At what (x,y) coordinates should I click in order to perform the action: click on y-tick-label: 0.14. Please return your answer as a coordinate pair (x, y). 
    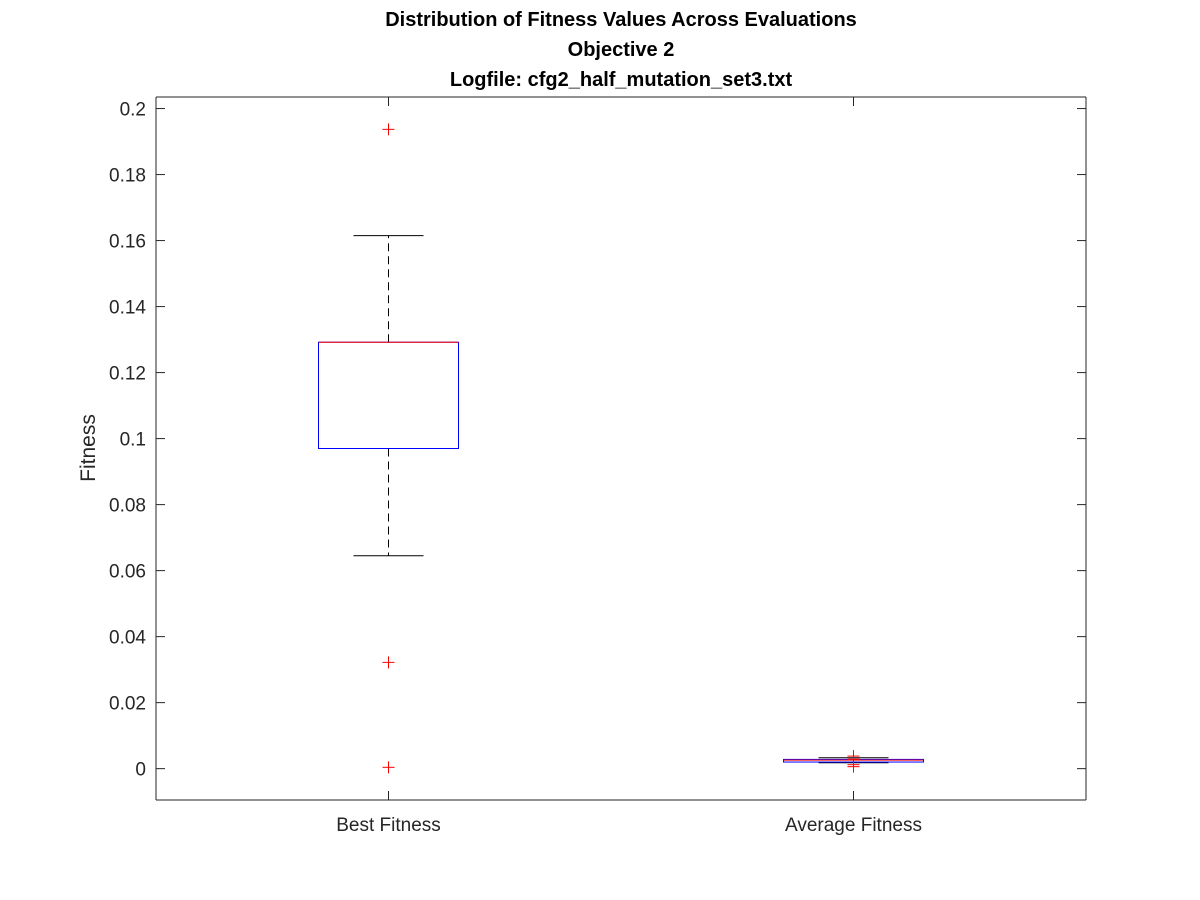
    Looking at the image, I should click on (127, 308).